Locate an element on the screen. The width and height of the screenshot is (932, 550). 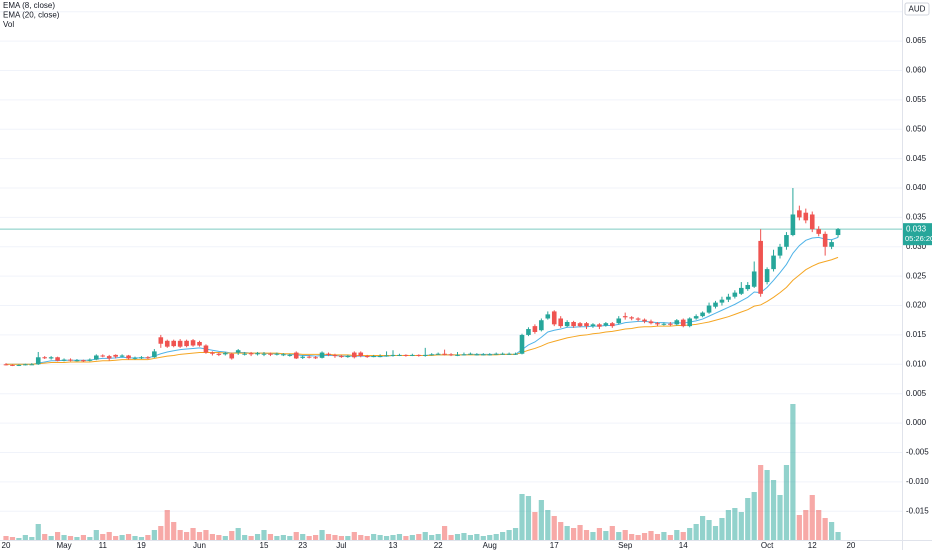
x-tick-label: Oct is located at coordinates (767, 545).